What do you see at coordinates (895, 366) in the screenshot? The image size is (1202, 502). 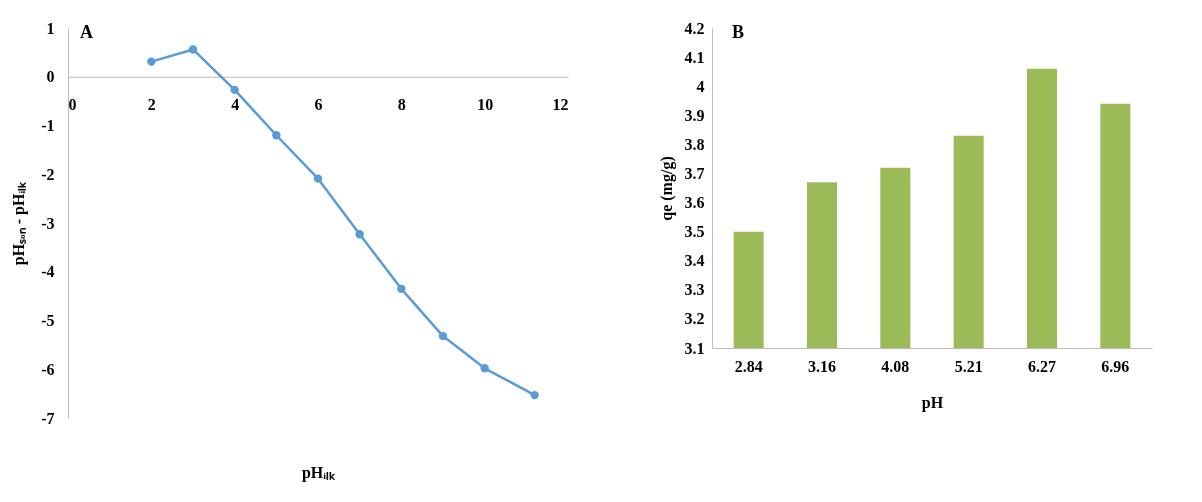 I see `x-tick-label: 4.08` at bounding box center [895, 366].